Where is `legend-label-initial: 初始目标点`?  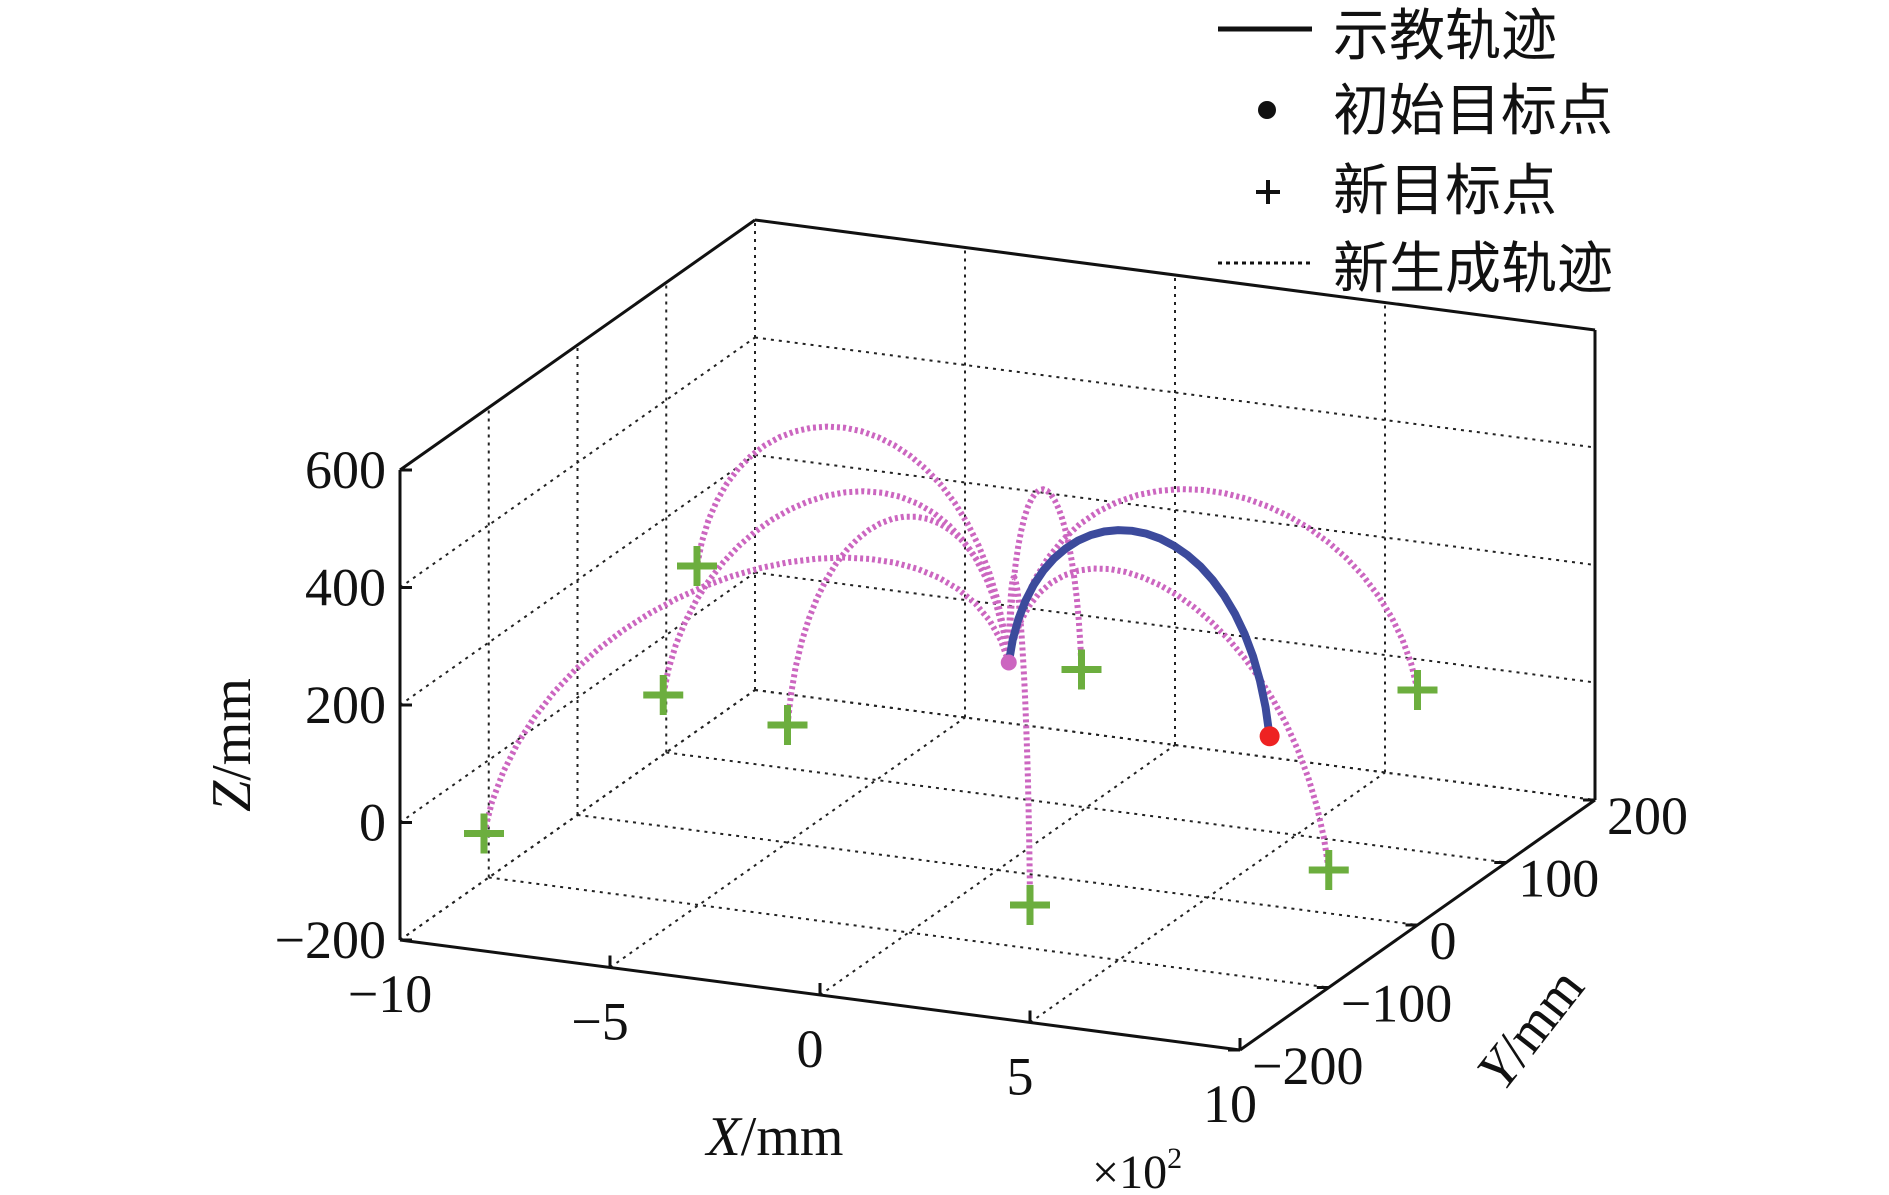 legend-label-initial: 初始目标点 is located at coordinates (1473, 111).